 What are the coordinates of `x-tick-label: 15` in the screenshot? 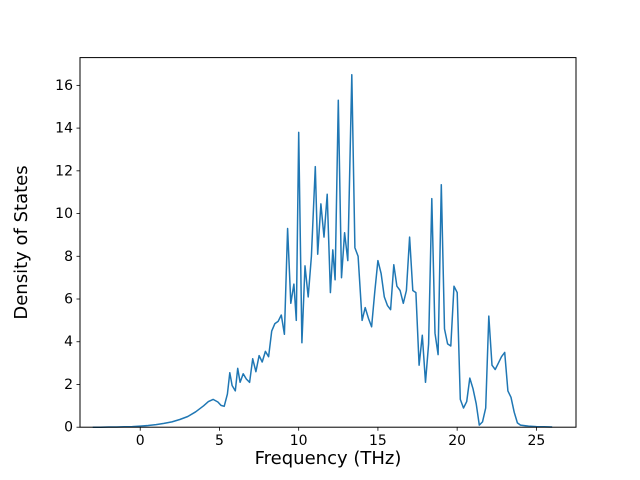 It's located at (378, 441).